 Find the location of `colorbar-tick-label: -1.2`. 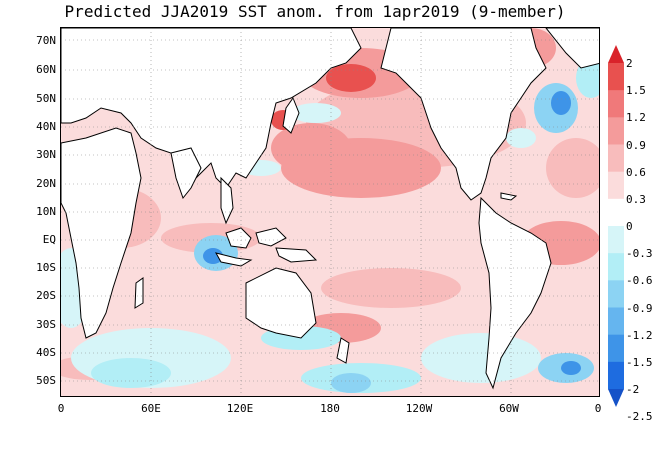

colorbar-tick-label: -1.2 is located at coordinates (639, 335).